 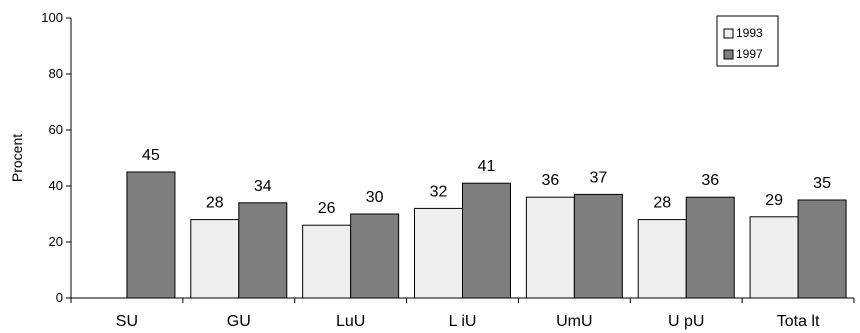 I want to click on x-category-label: SU, so click(x=127, y=321).